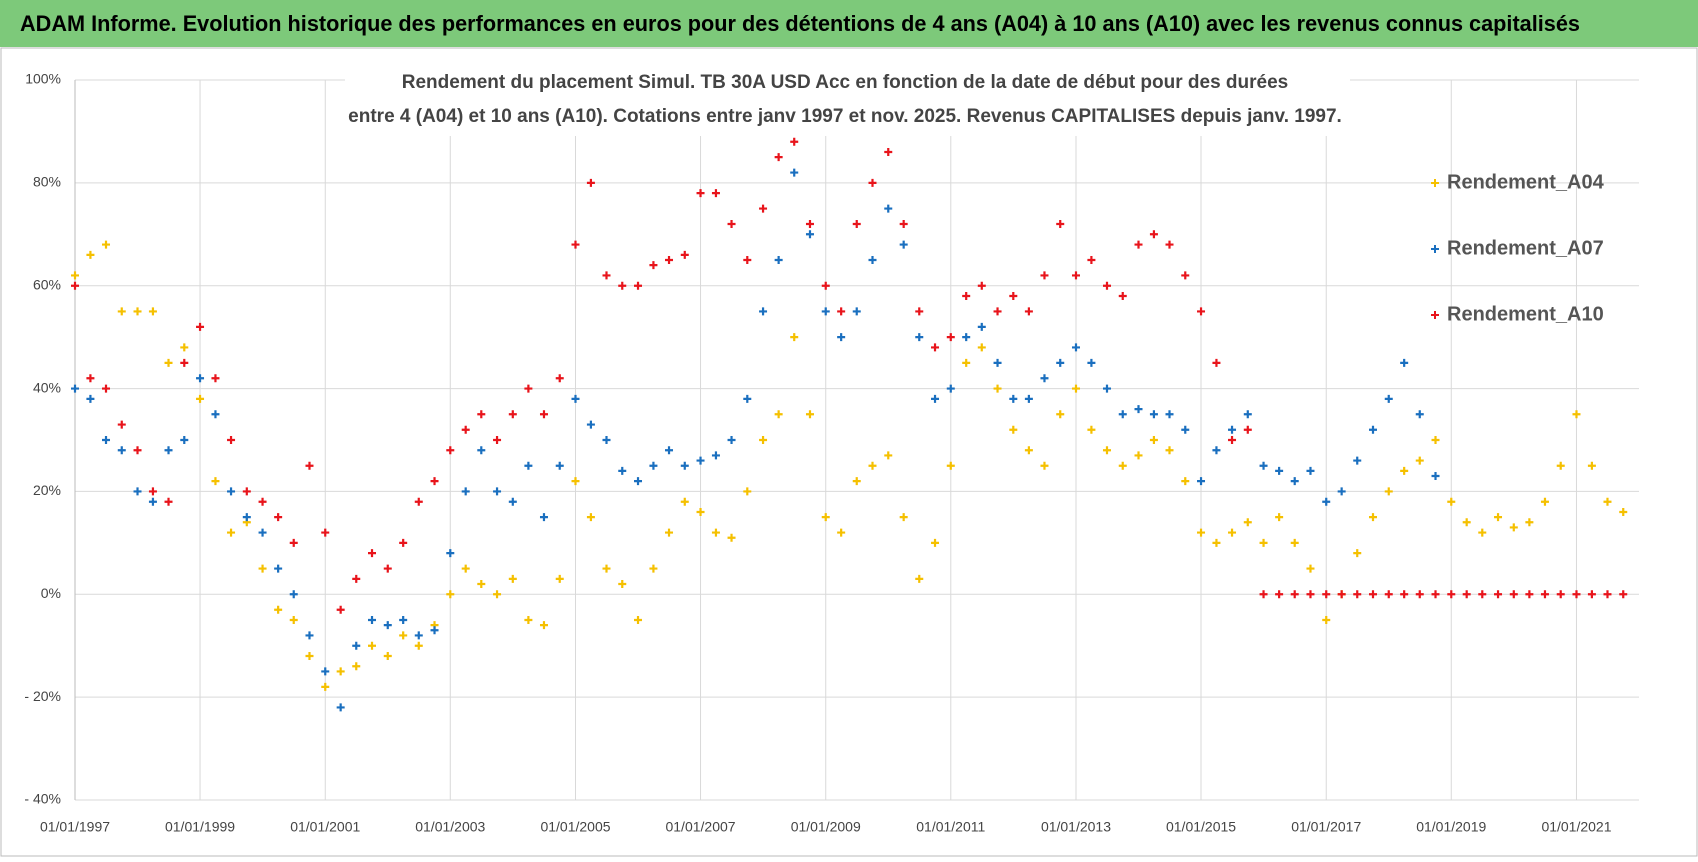  What do you see at coordinates (1201, 827) in the screenshot?
I see `x-tick-label: 01/01/2015` at bounding box center [1201, 827].